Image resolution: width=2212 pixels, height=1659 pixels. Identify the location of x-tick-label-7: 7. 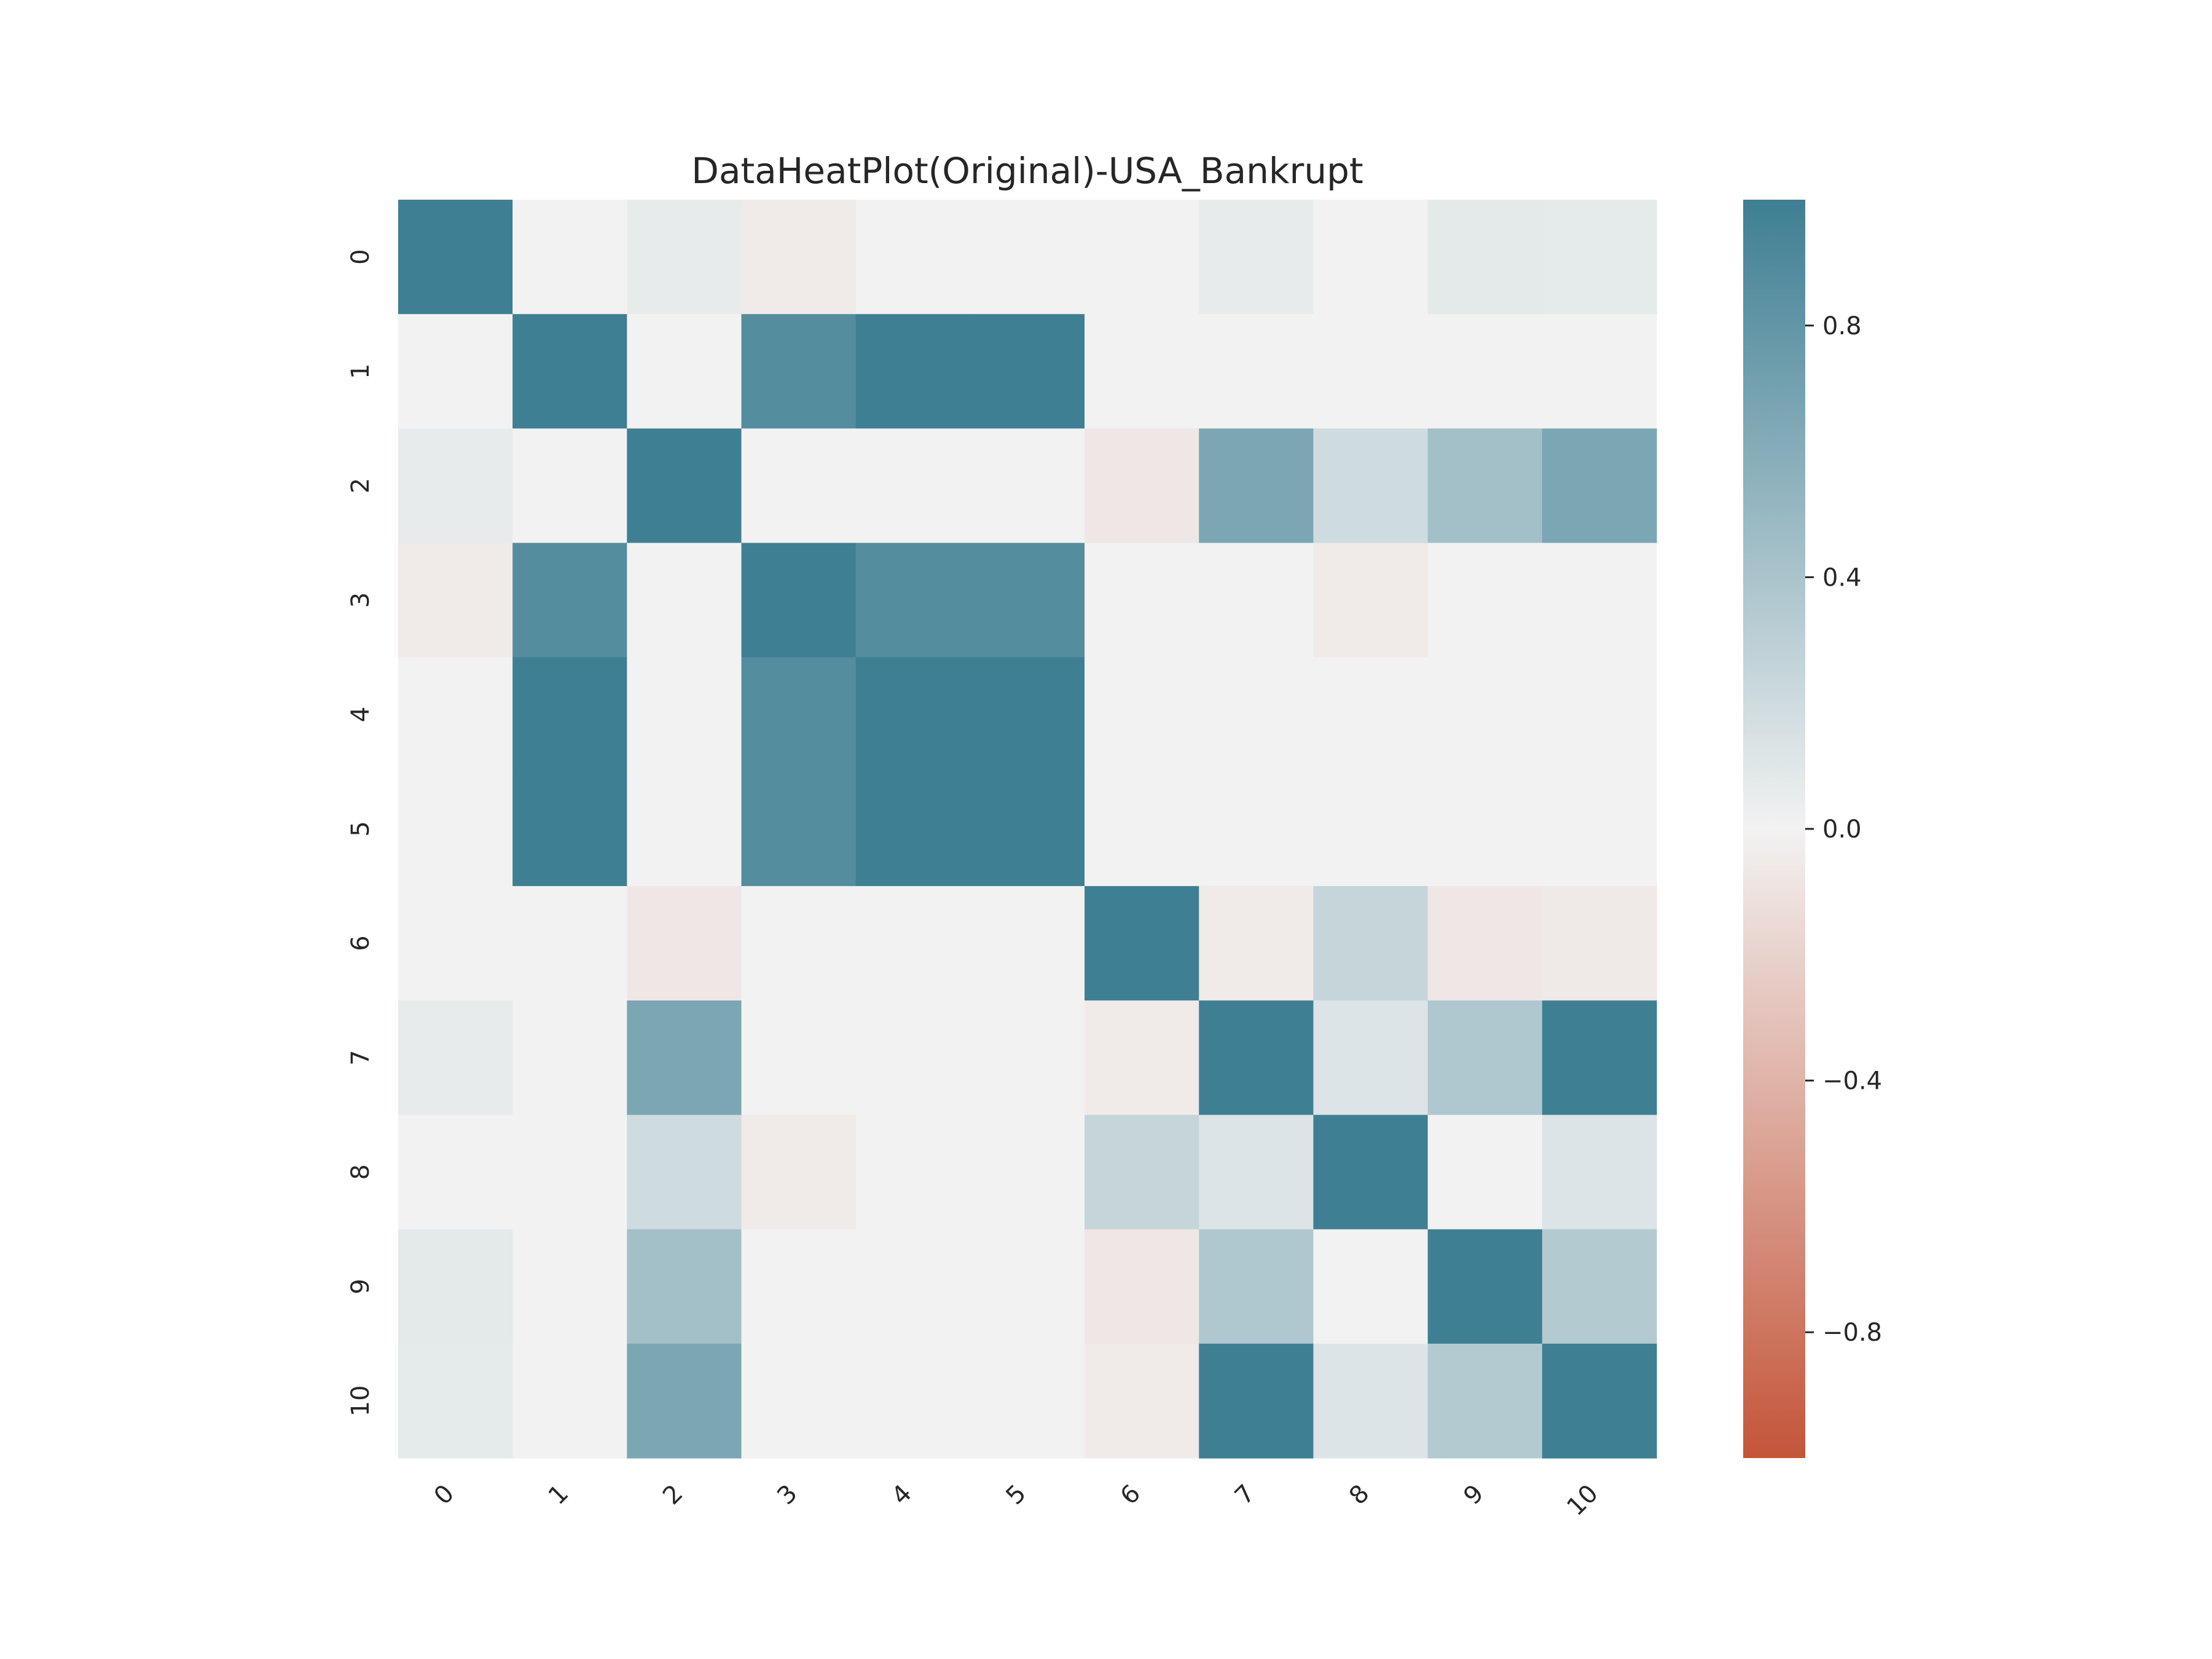
(1245, 1495).